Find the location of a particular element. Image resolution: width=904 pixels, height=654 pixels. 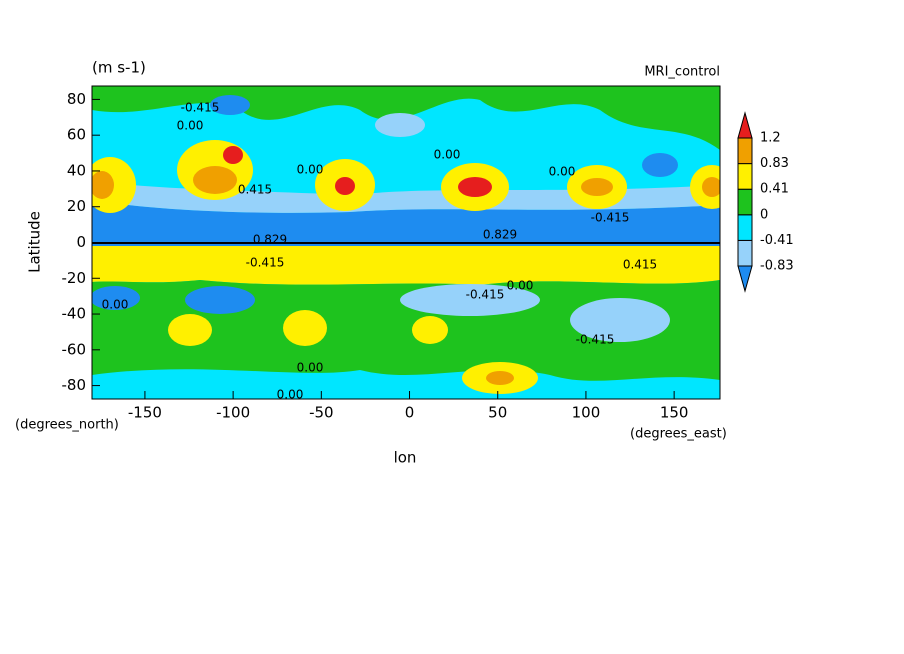

x-tick-label: 100 is located at coordinates (586, 413).